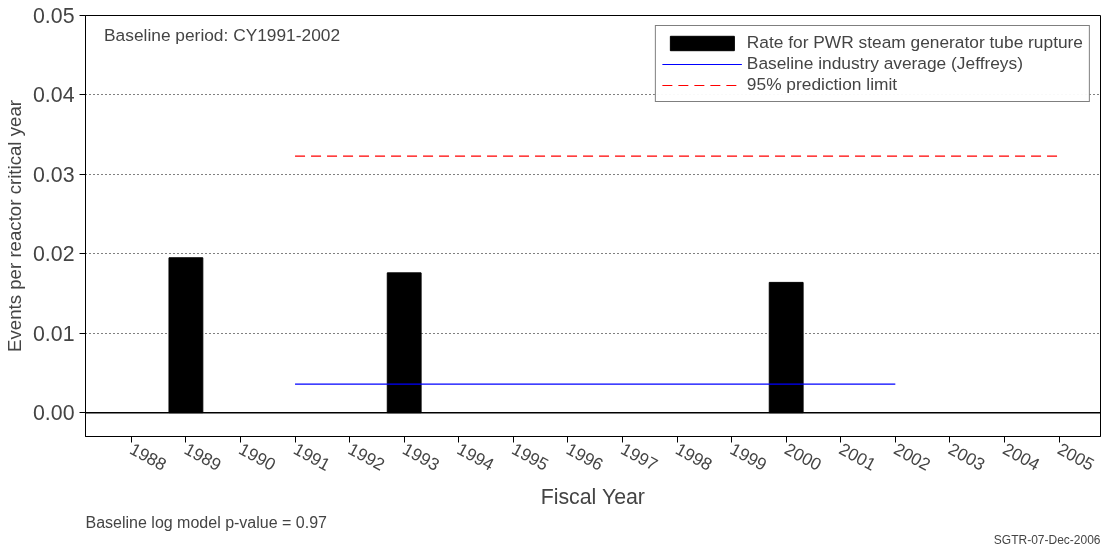 Image resolution: width=1120 pixels, height=546 pixels. What do you see at coordinates (53, 254) in the screenshot?
I see `y-tick-label: 0.02` at bounding box center [53, 254].